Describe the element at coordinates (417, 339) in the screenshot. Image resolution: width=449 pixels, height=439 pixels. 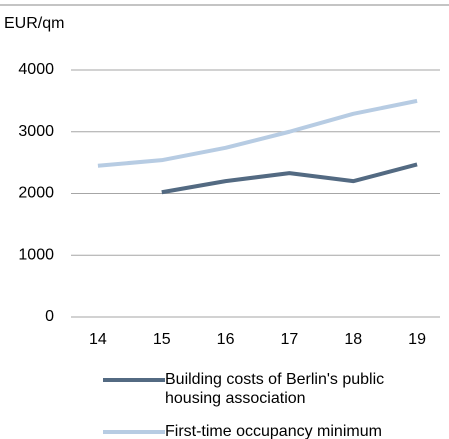
I see `x-tick-label: 19` at that location.